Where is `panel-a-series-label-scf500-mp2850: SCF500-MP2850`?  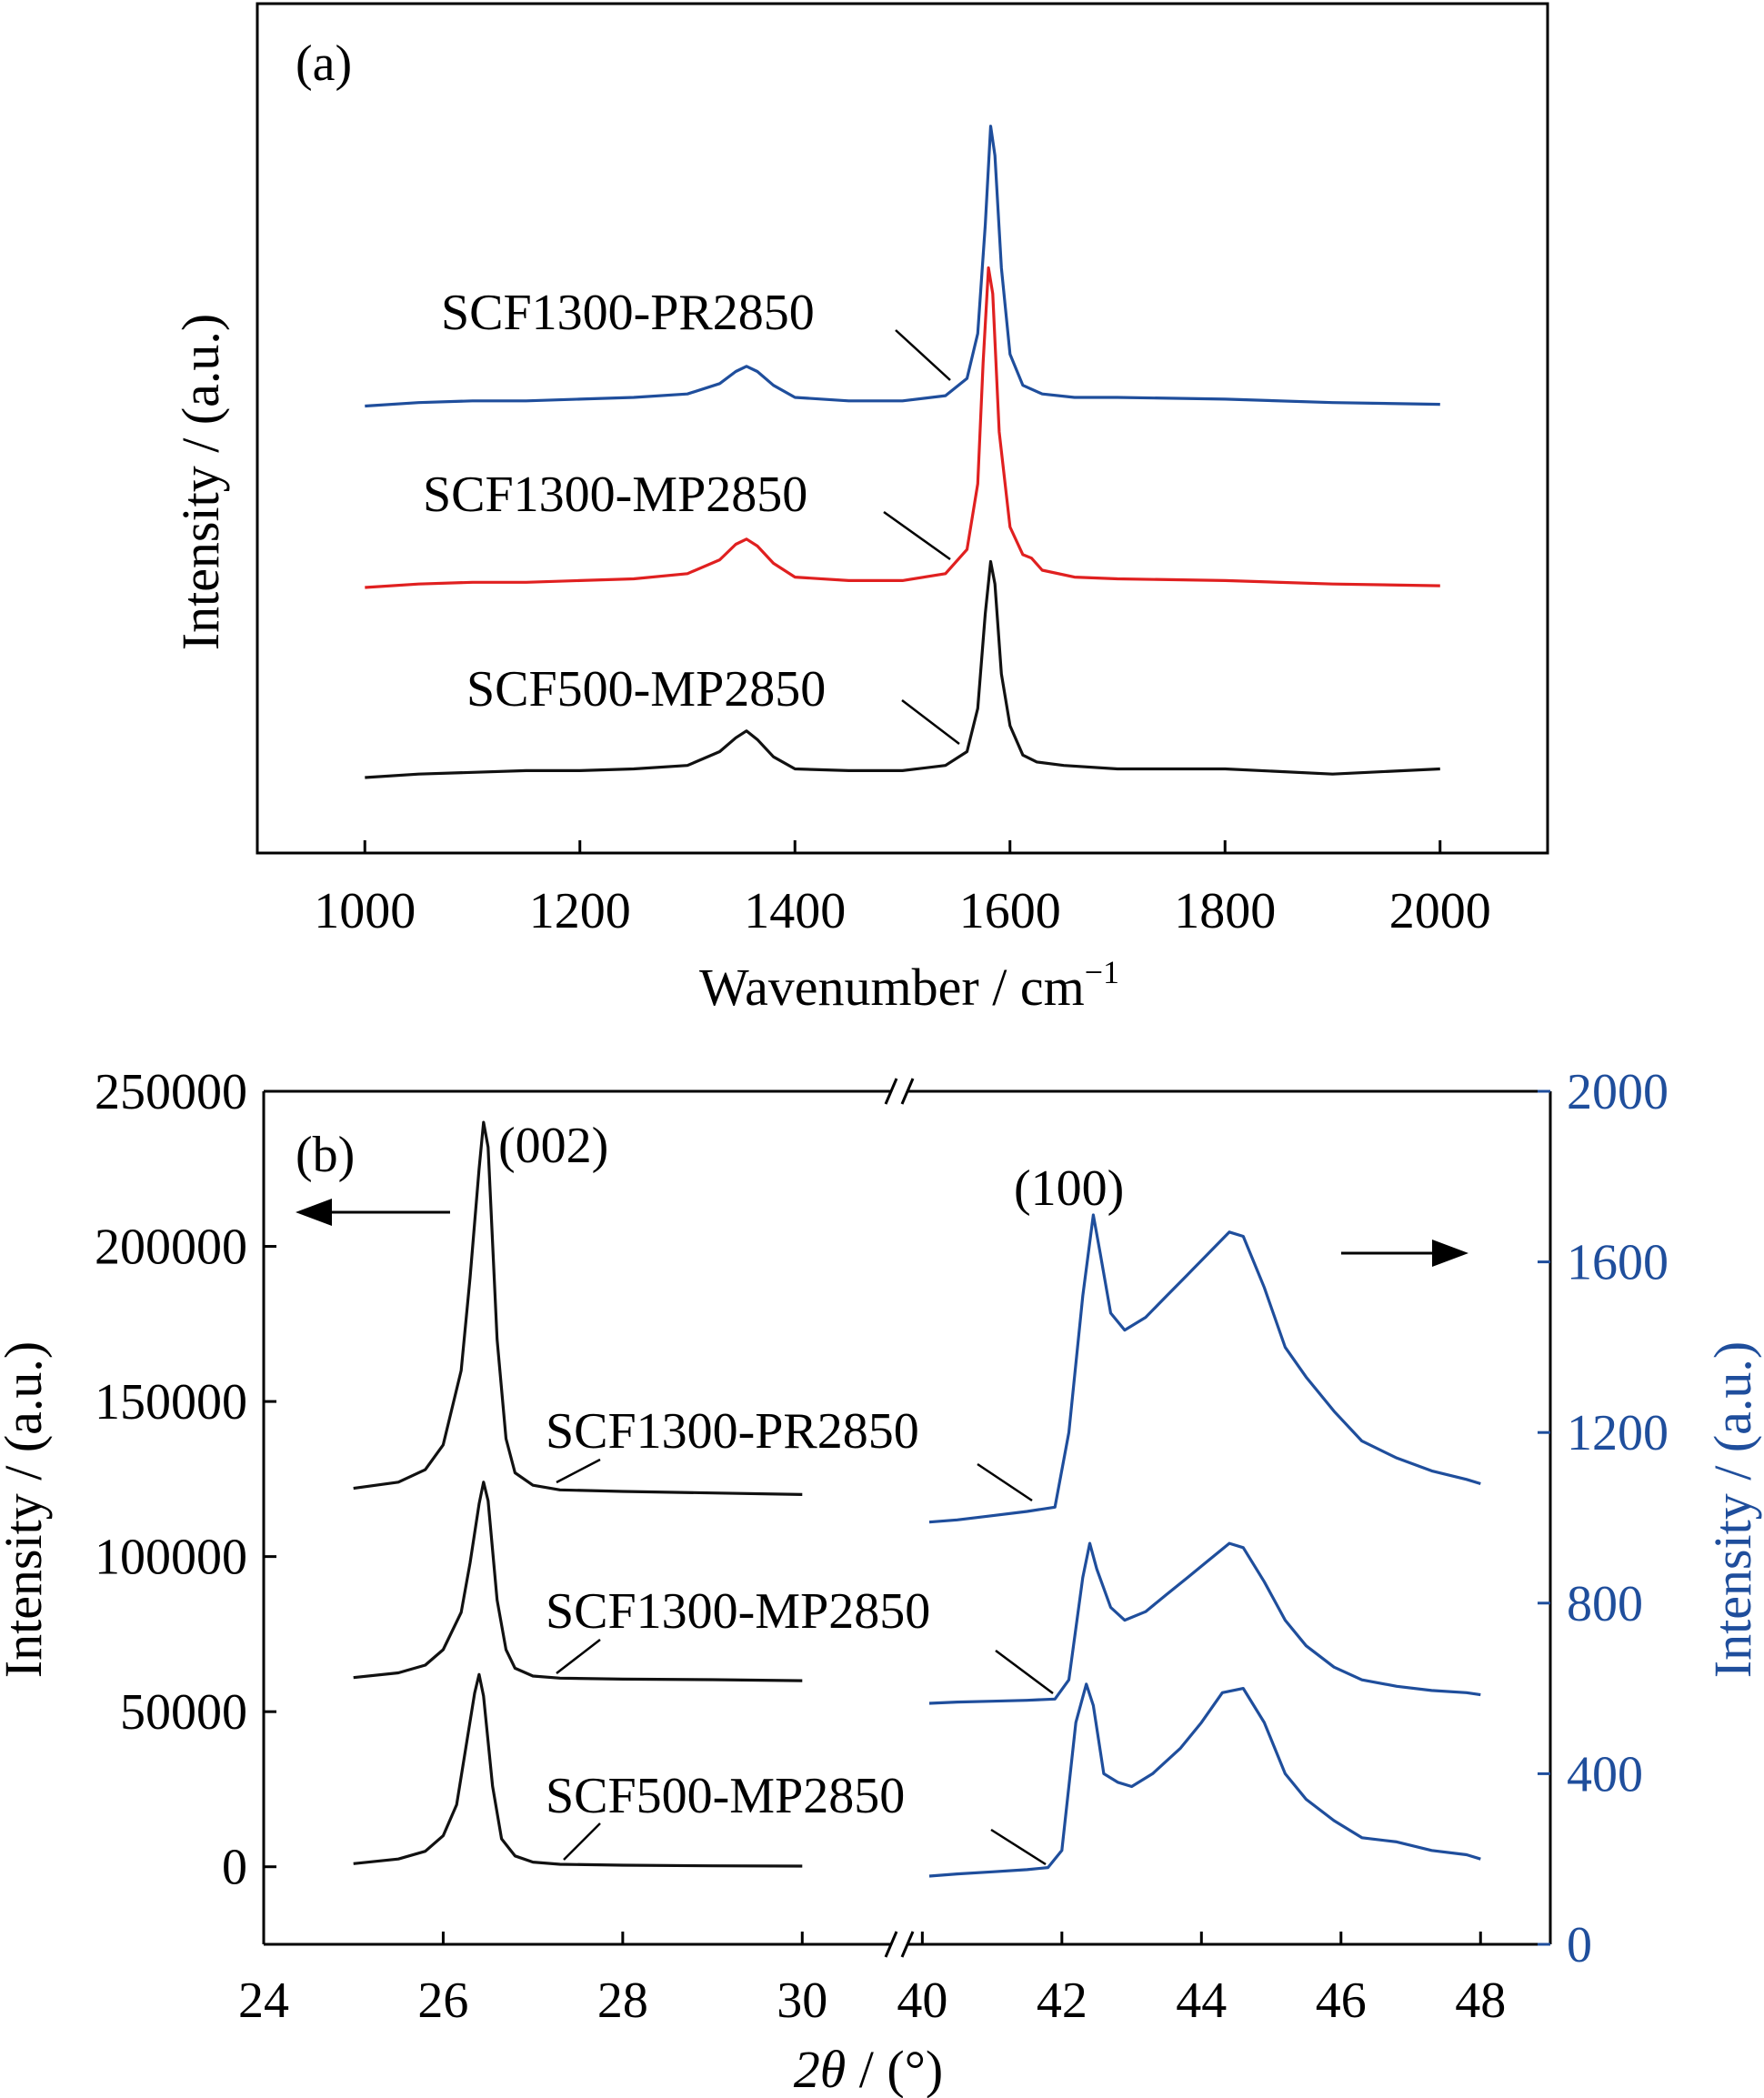 panel-a-series-label-scf500-mp2850: SCF500-MP2850 is located at coordinates (646, 689).